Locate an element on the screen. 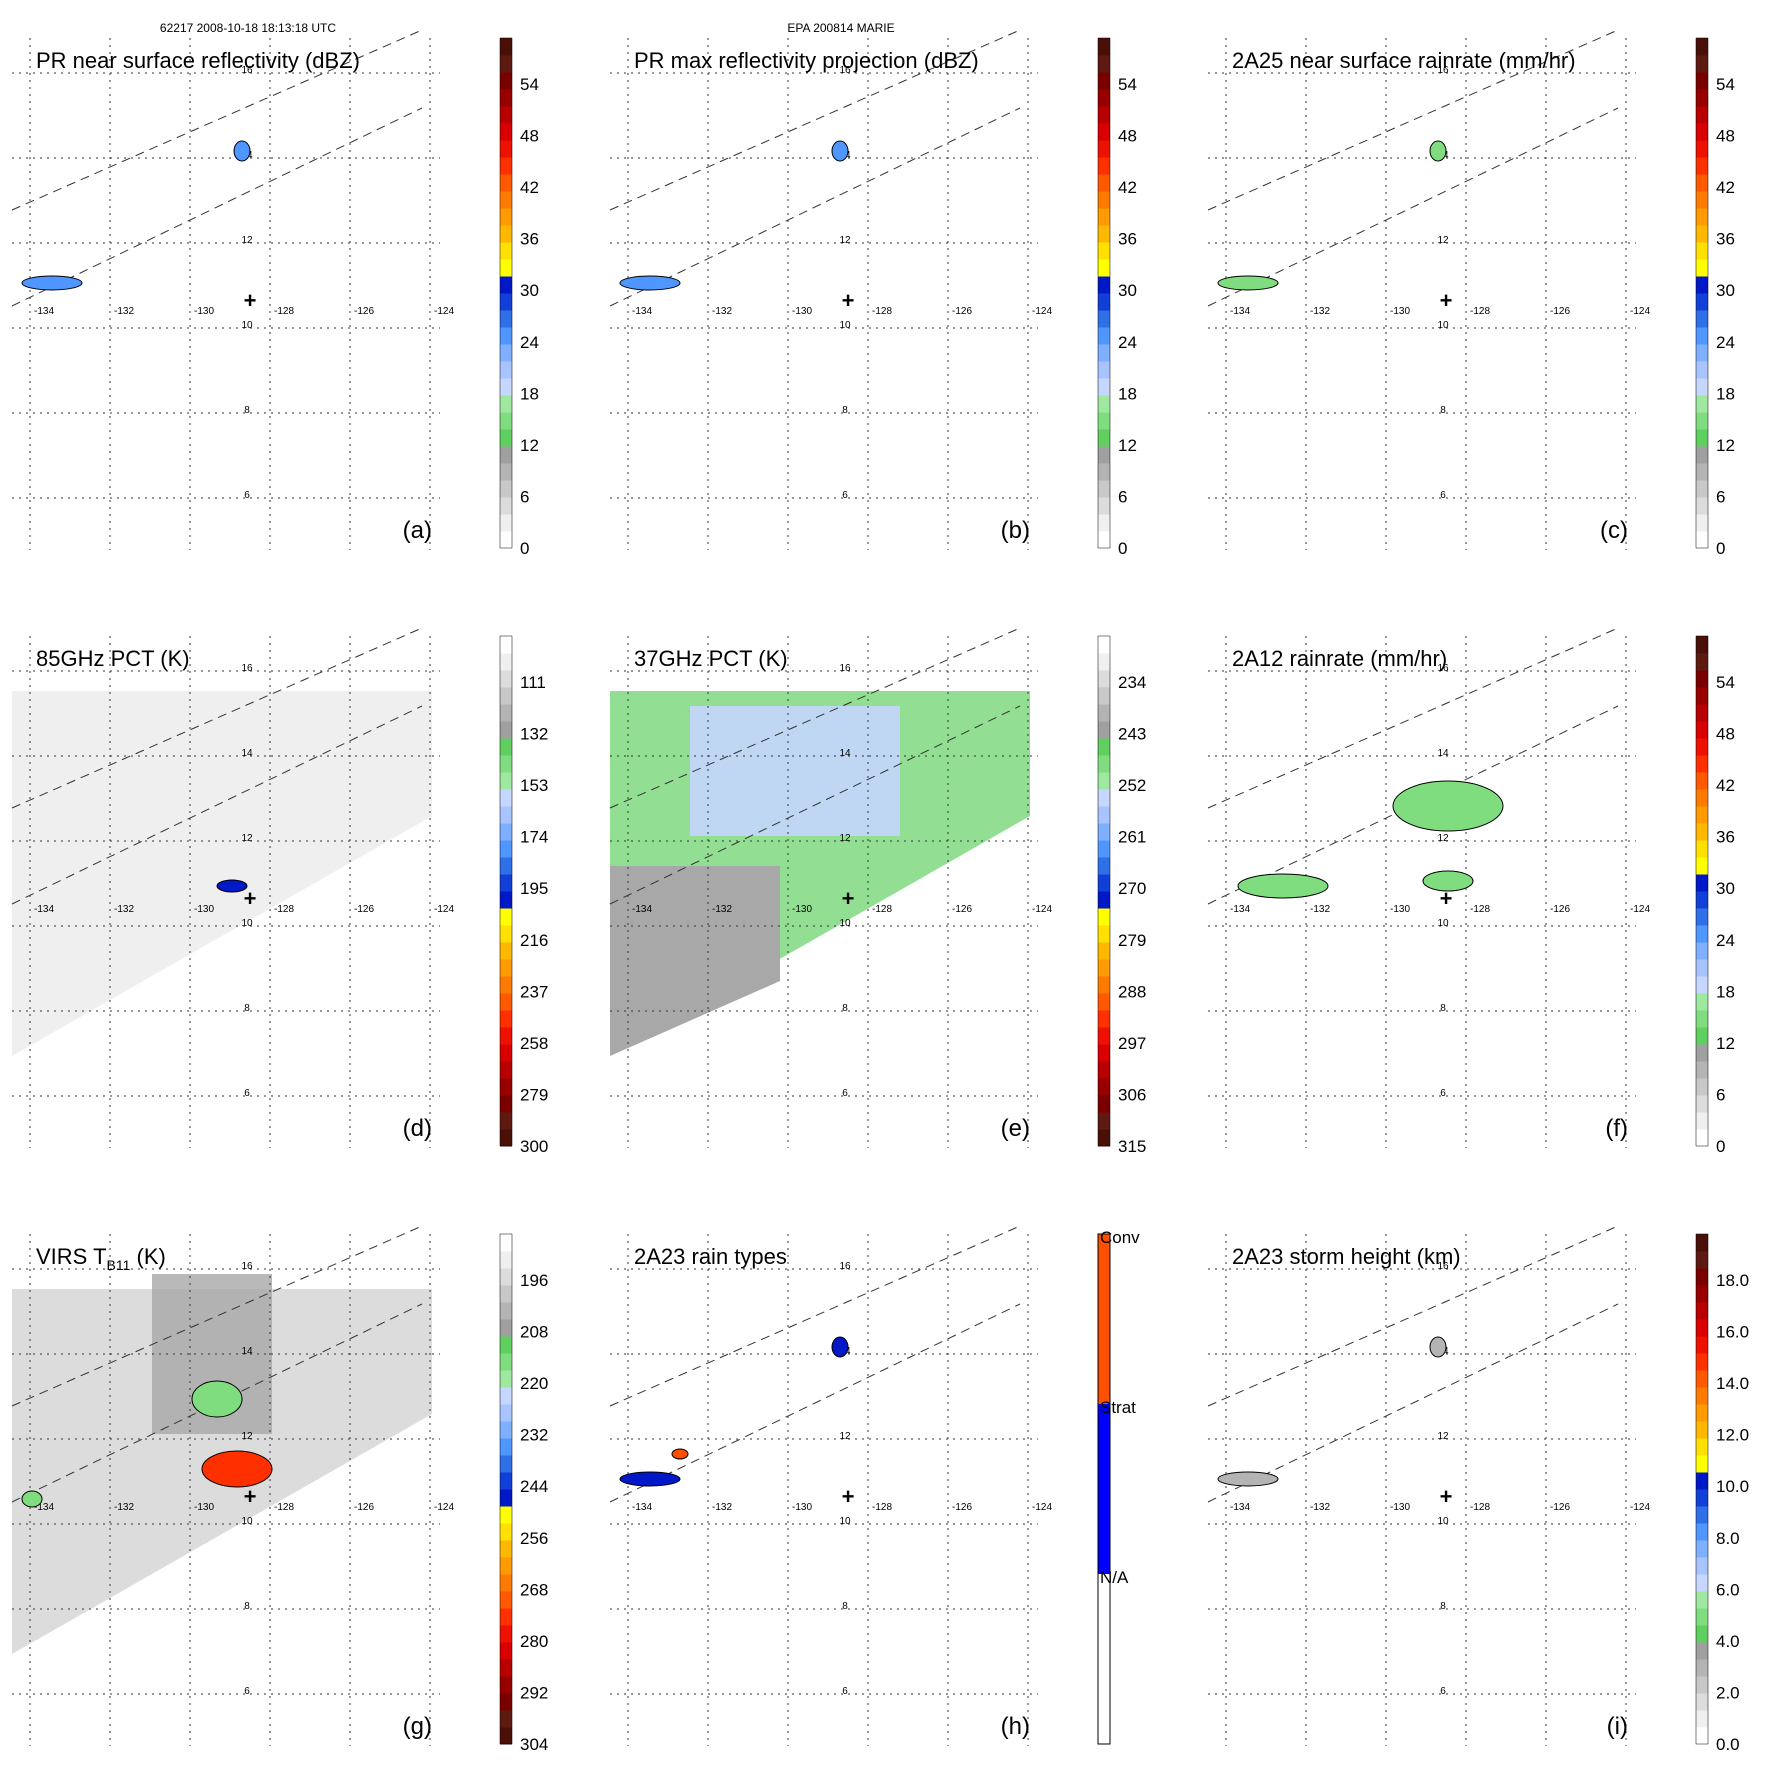  panel-title: 37GHz PCT (K) is located at coordinates (711, 658).